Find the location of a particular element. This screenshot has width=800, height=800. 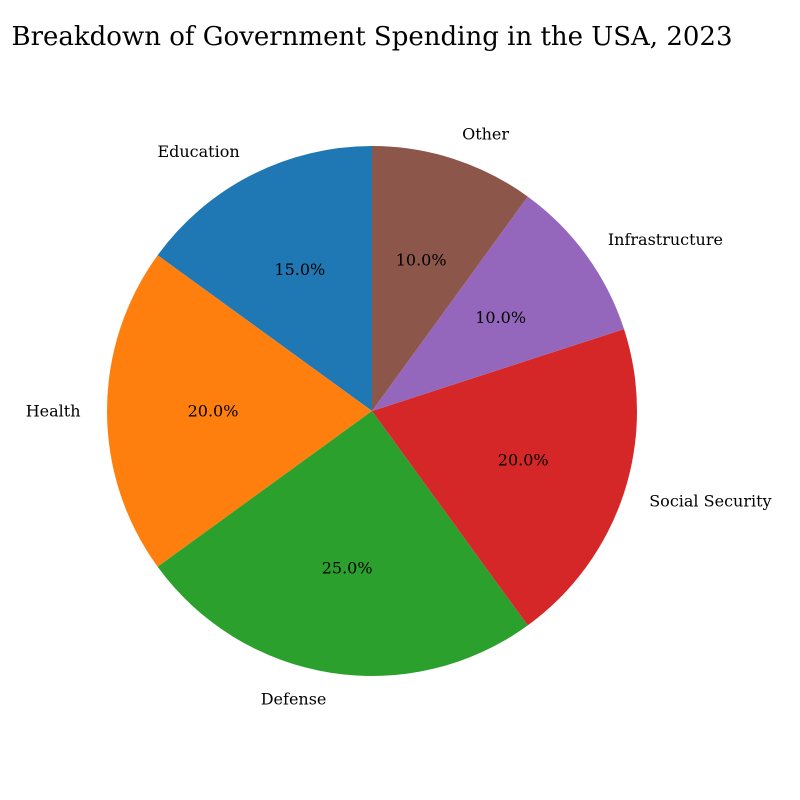

pie-label-social-security: Social Security is located at coordinates (710, 501).